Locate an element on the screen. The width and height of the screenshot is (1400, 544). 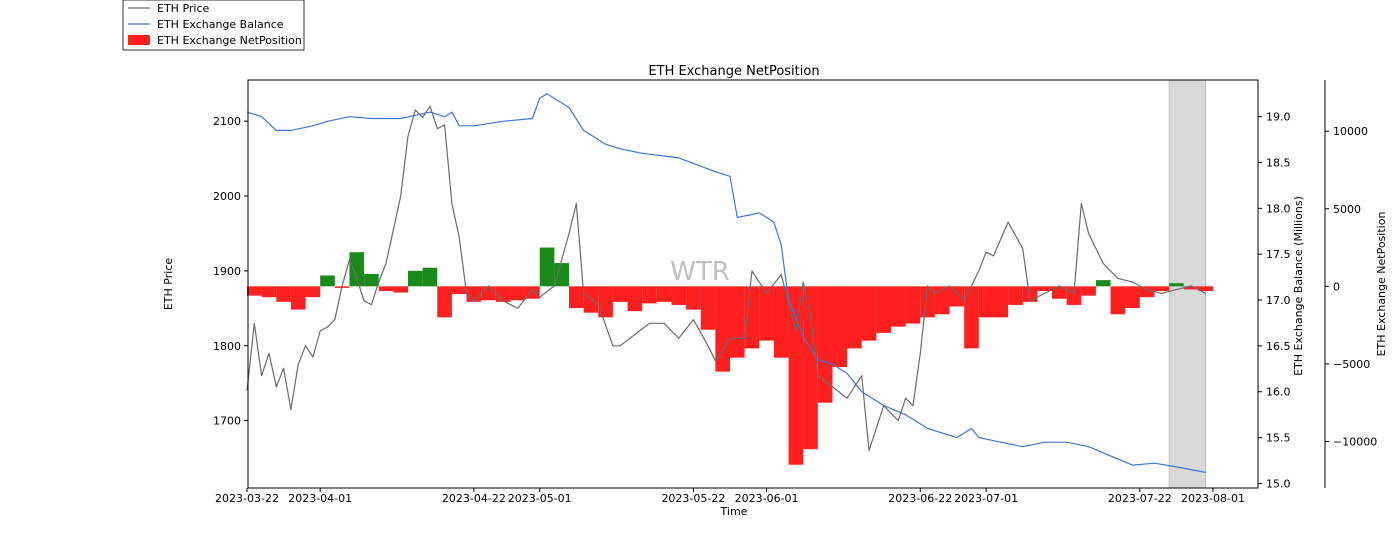
legend-label-netposition: ETH Exchange NetPosition is located at coordinates (229, 40).